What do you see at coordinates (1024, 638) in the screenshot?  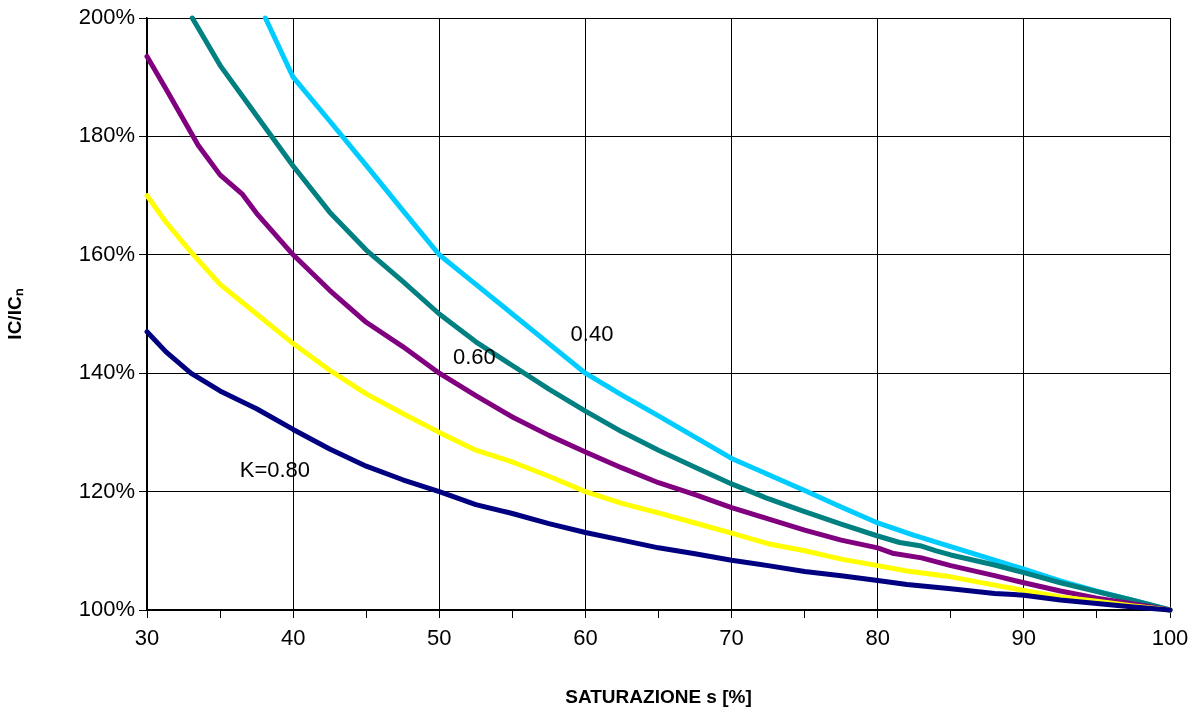 I see `x-tick-label: 90` at bounding box center [1024, 638].